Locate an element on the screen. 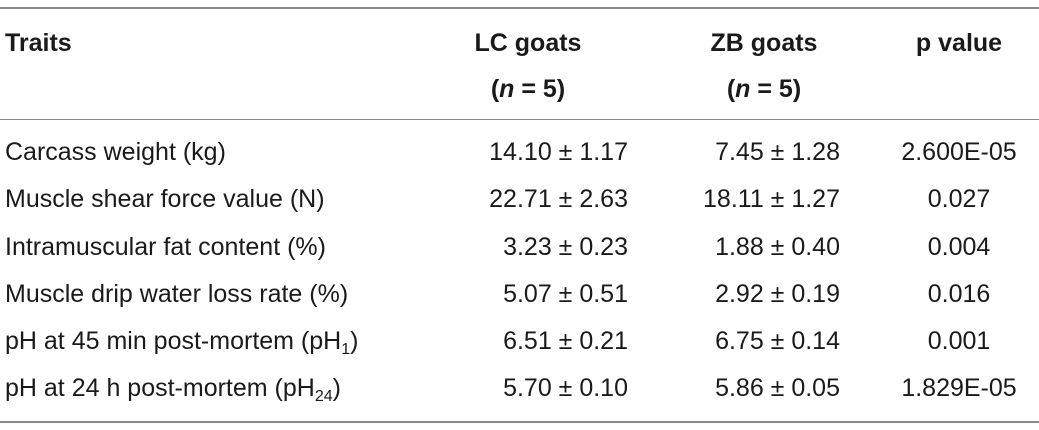 The image size is (1039, 430). header-zb-n: (n = 5) is located at coordinates (764, 89).